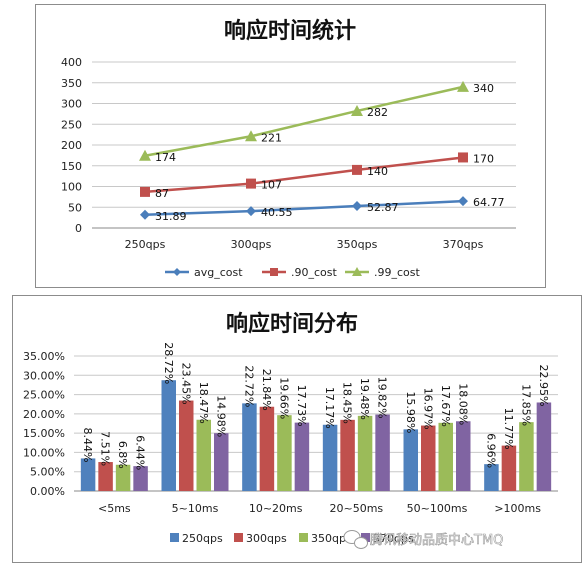  I want to click on bar-data-label: 21.84%, so click(266, 390).